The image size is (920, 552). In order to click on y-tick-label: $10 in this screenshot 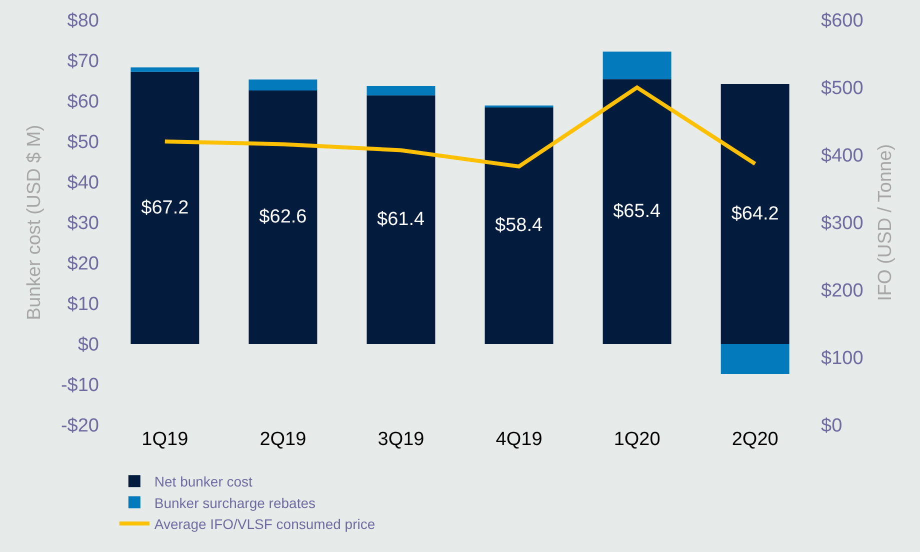, I will do `click(83, 305)`.